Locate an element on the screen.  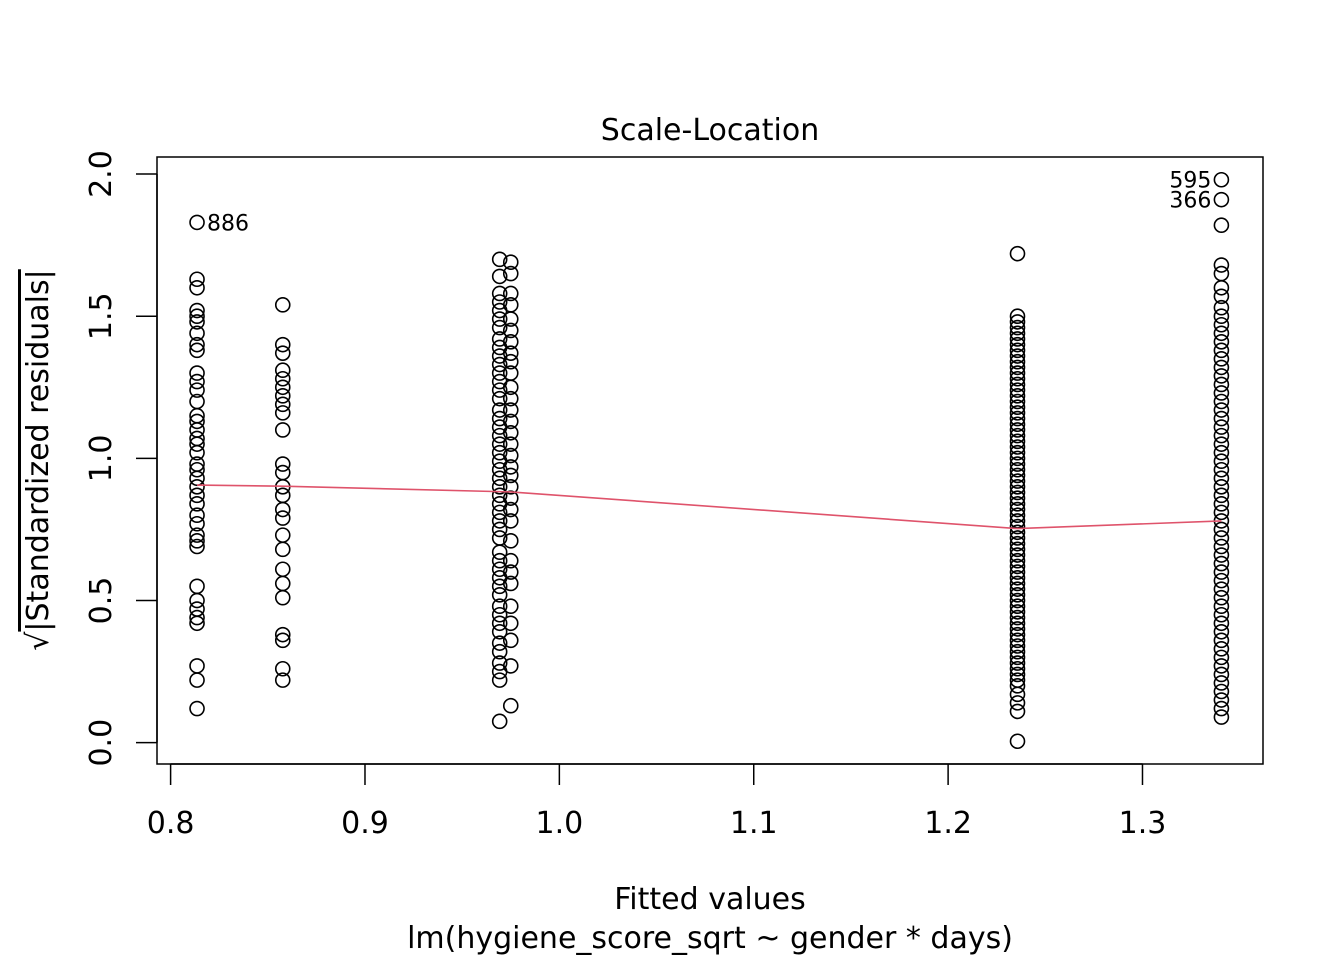
y-tick-label: 0.5 is located at coordinates (101, 601).